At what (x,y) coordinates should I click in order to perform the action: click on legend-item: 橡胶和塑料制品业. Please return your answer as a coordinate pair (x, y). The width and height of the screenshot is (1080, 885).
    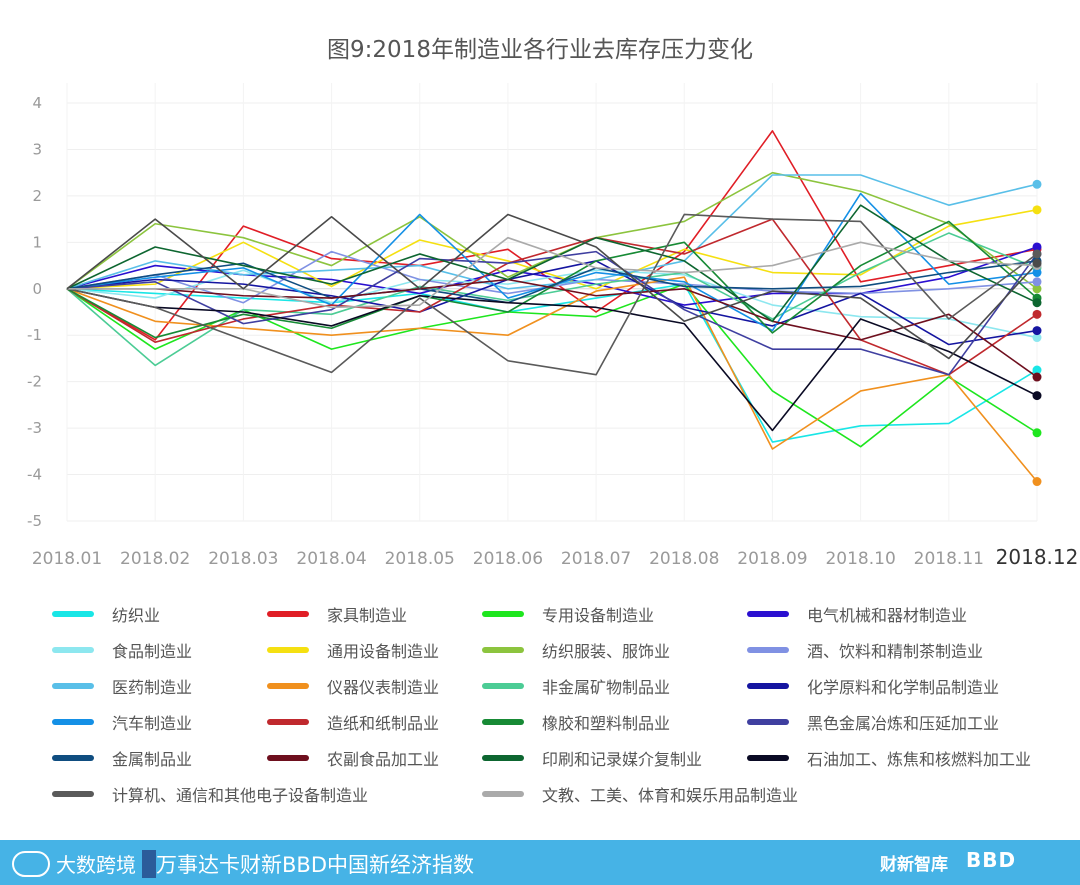
    Looking at the image, I should click on (576, 722).